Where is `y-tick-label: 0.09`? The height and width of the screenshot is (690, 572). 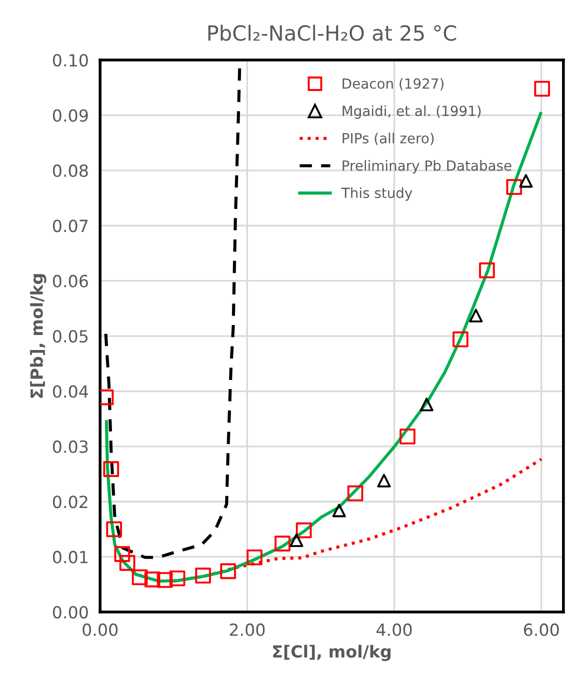
y-tick-label: 0.09 is located at coordinates (70, 115).